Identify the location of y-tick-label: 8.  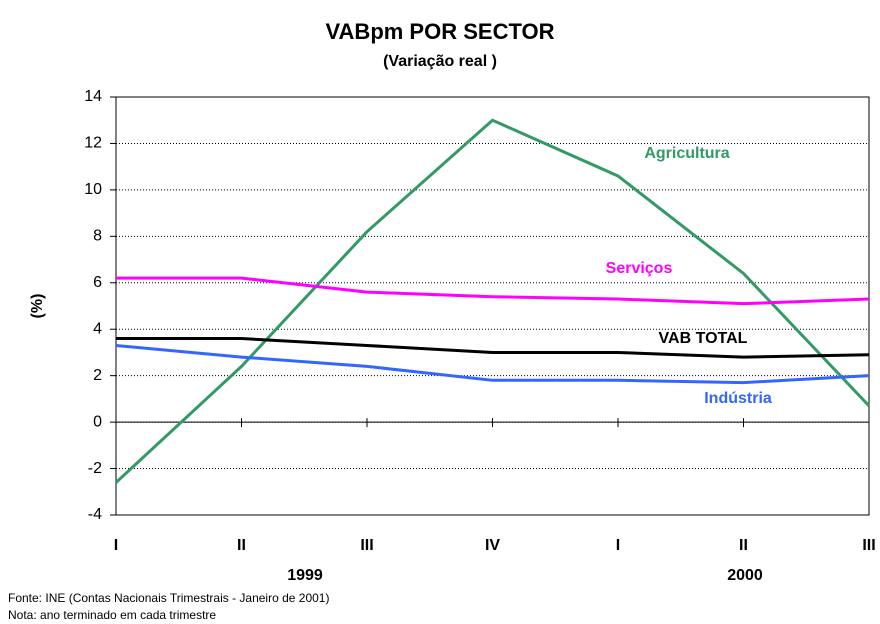
(97, 236).